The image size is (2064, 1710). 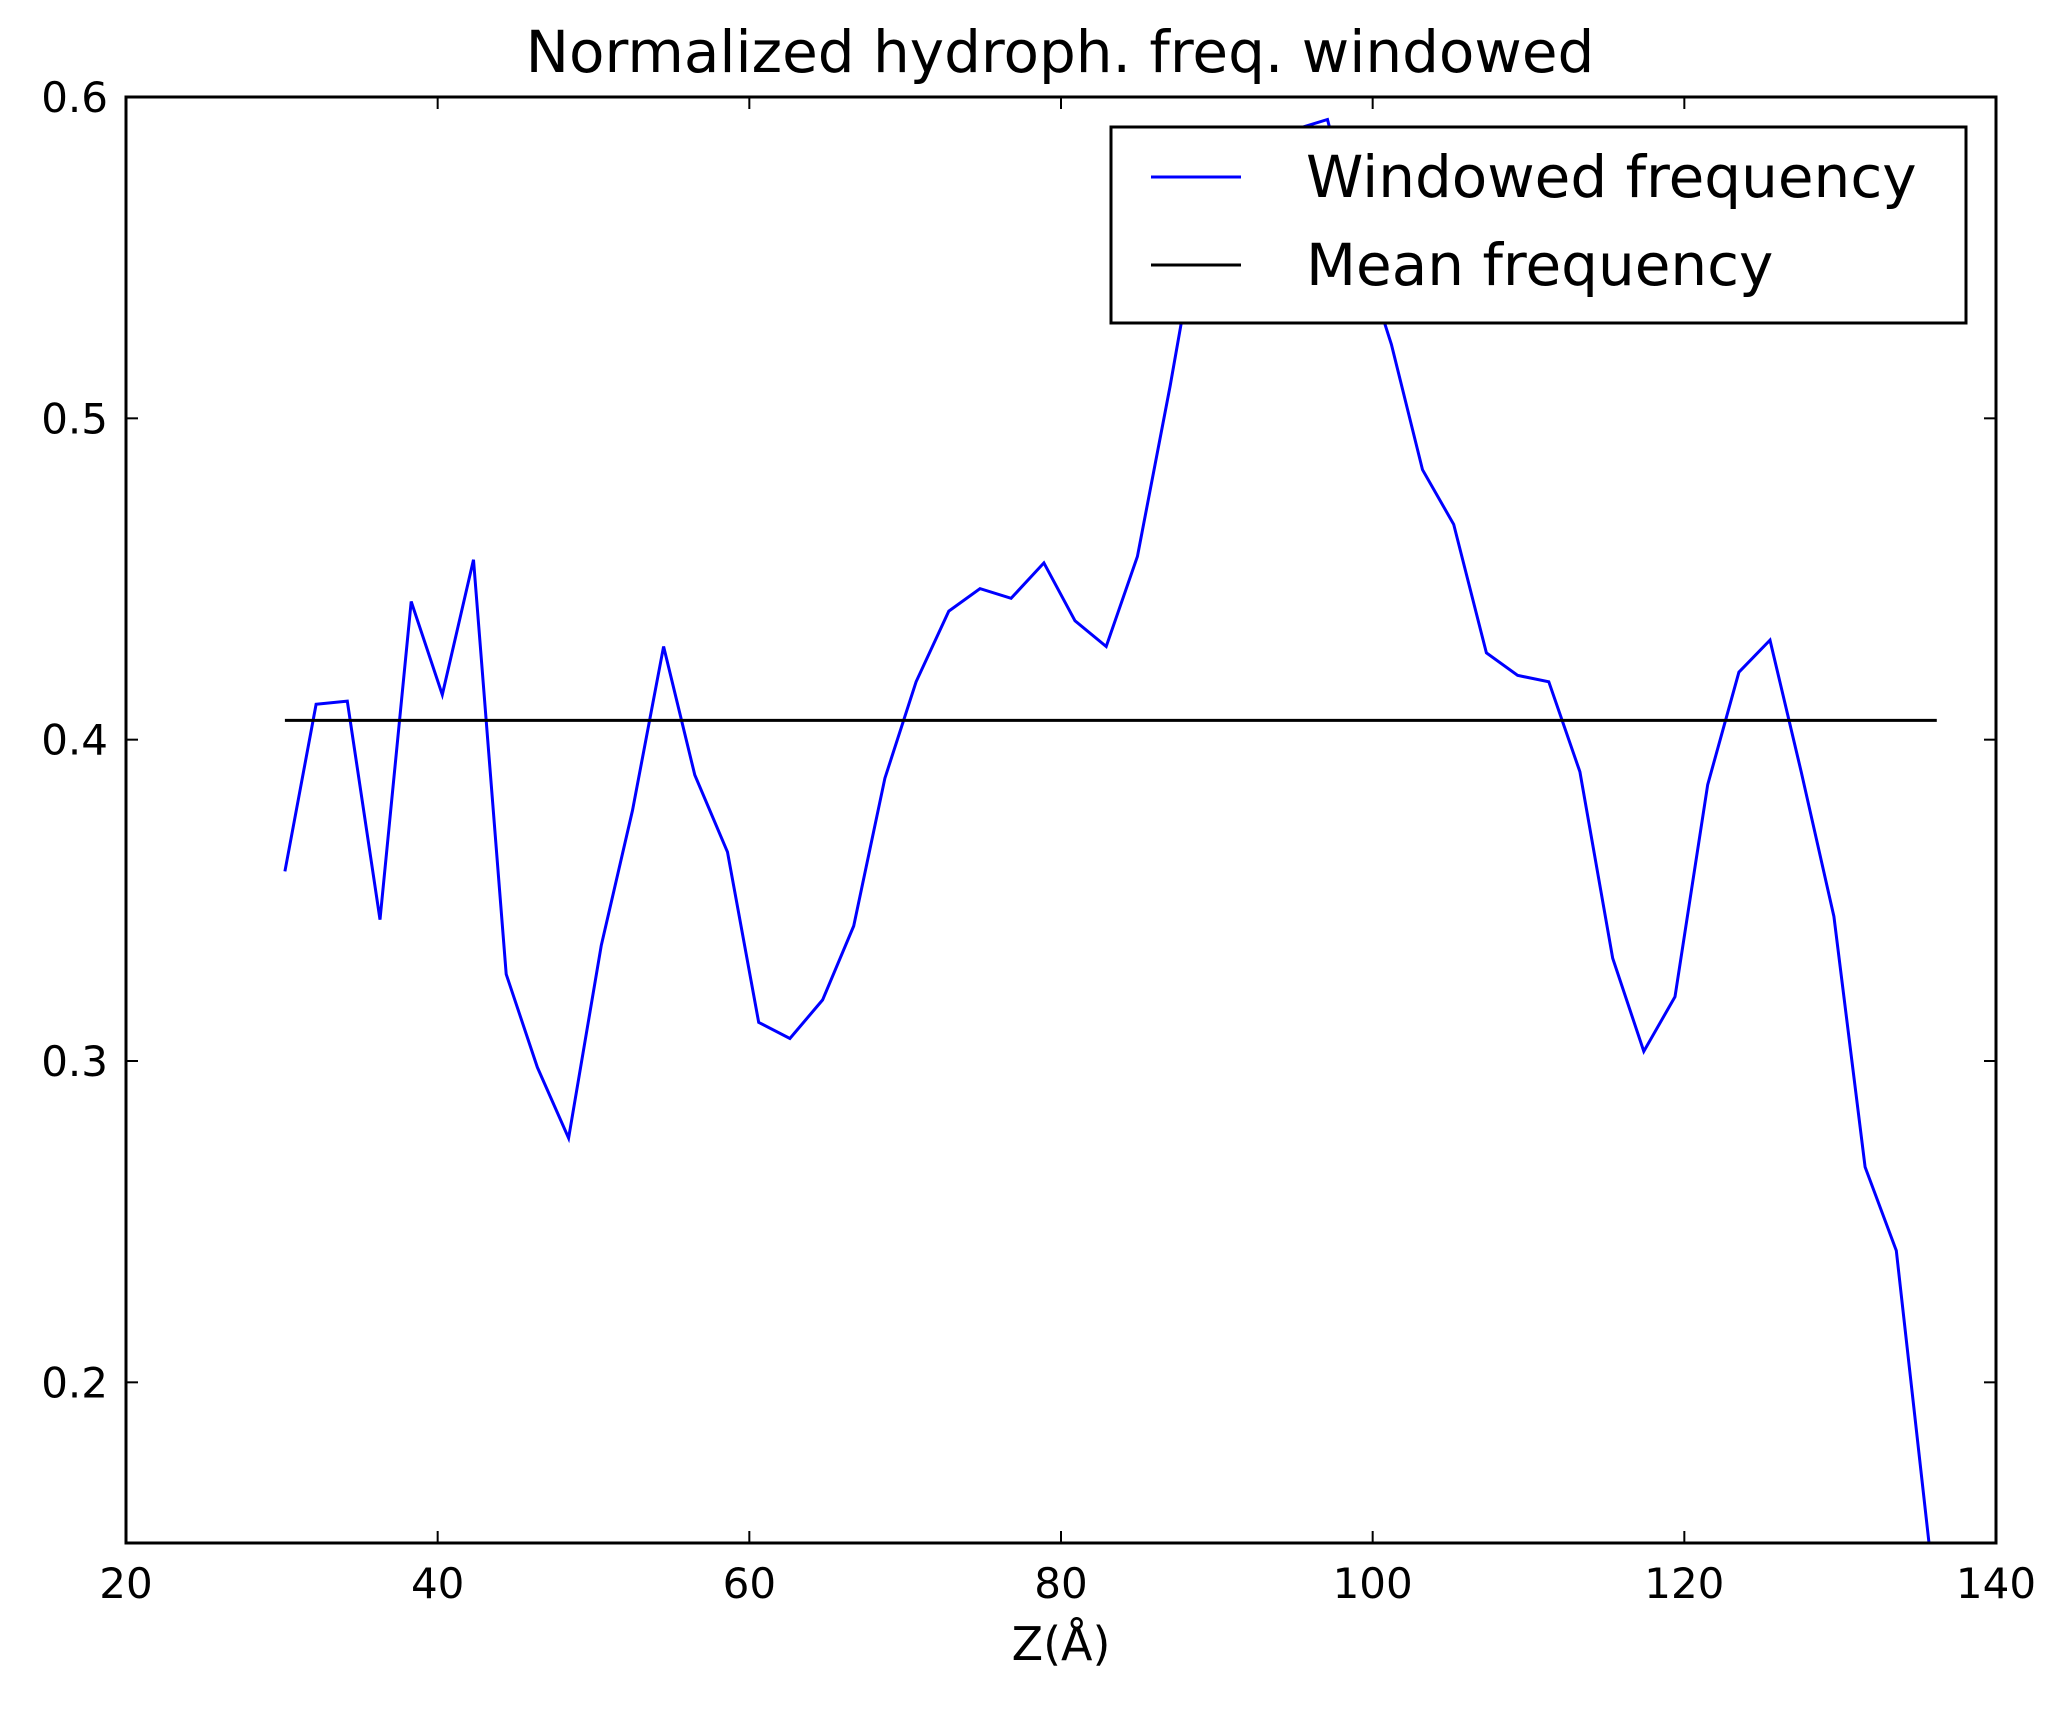 I want to click on x-tick-label: 20, so click(x=125, y=1583).